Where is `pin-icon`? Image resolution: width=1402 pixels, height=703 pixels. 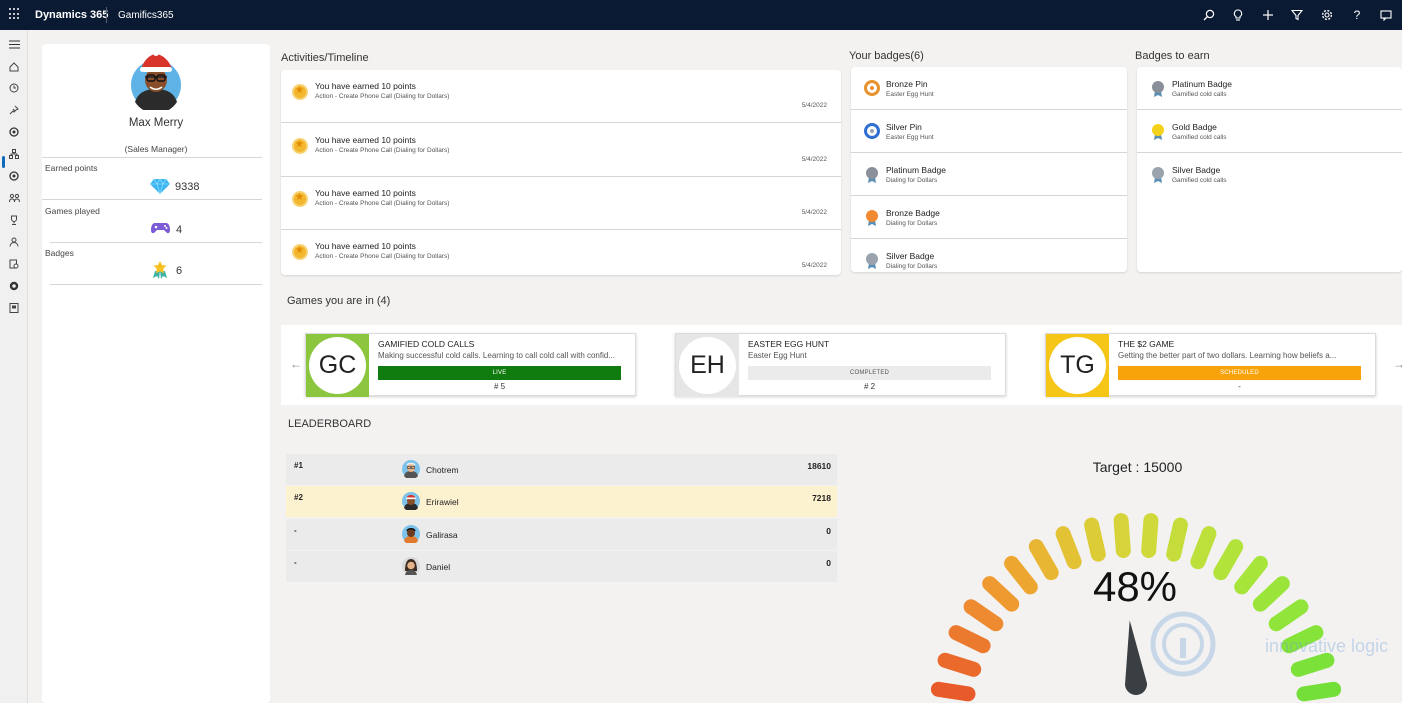 pin-icon is located at coordinates (14, 110).